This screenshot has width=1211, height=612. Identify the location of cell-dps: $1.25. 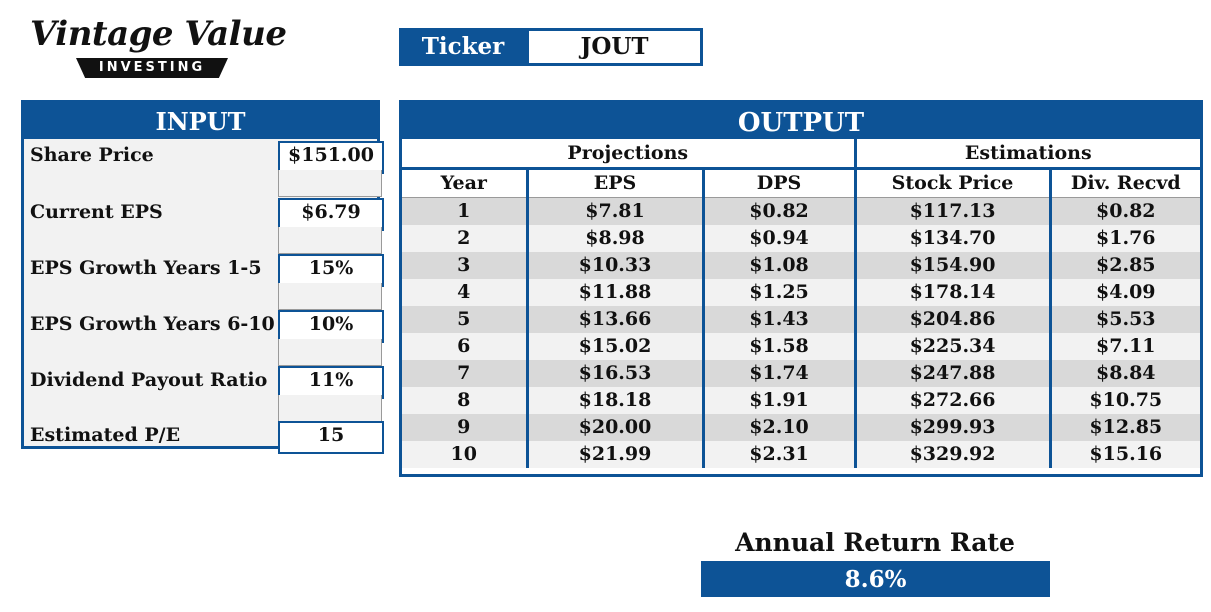
(778, 292).